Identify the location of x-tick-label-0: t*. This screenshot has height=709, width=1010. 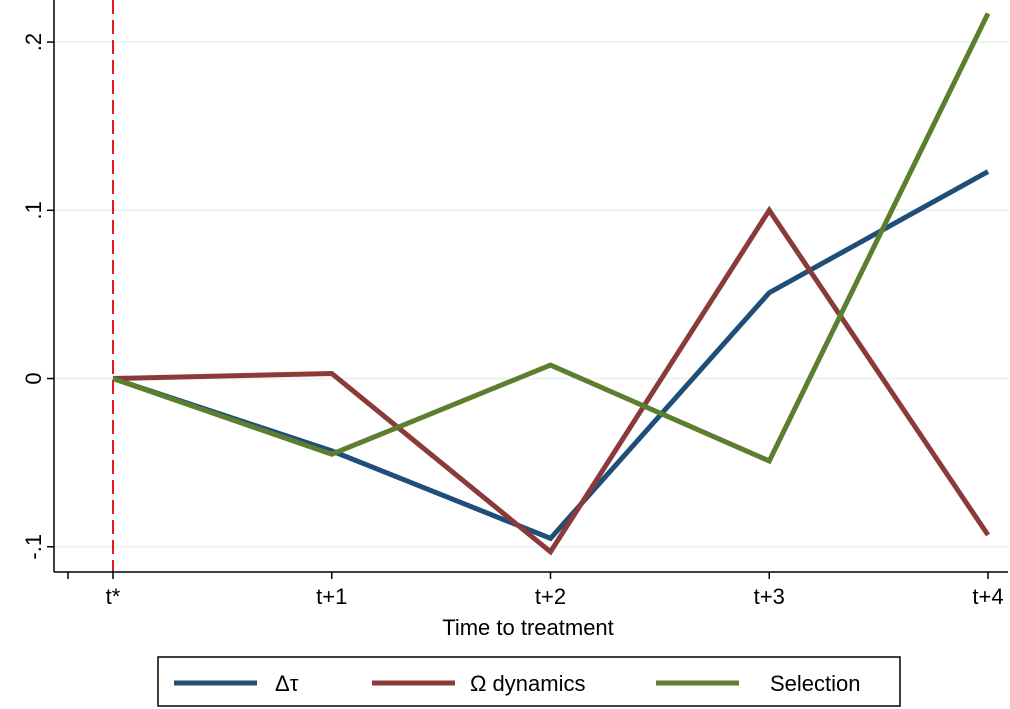
(113, 596).